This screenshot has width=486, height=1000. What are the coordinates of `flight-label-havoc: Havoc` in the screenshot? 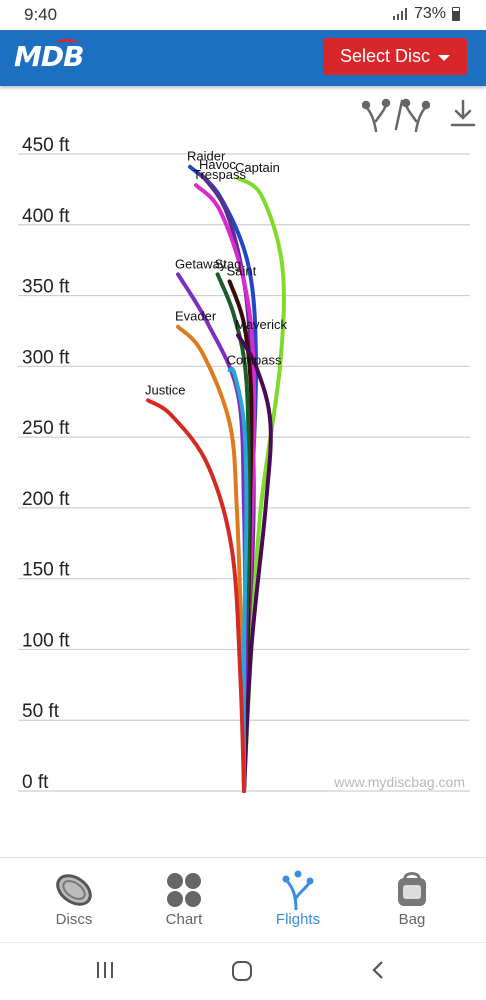 It's located at (217, 164).